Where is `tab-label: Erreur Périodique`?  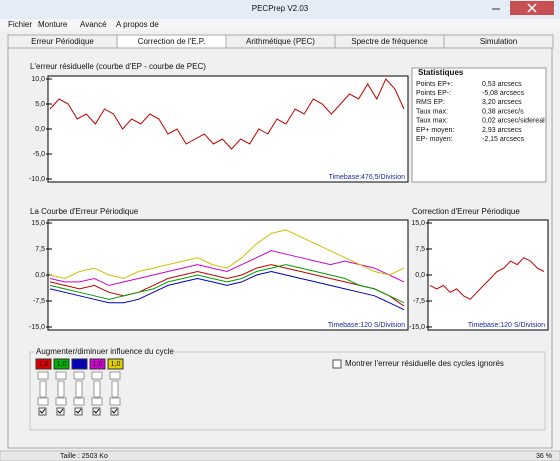
tab-label: Erreur Périodique is located at coordinates (62, 41).